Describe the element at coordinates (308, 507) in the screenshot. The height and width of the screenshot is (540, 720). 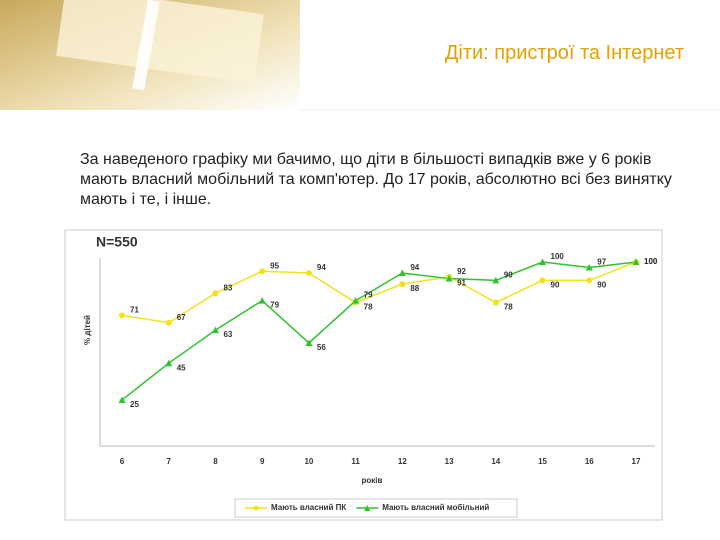
I see `legend-label: Мають власний ПК` at that location.